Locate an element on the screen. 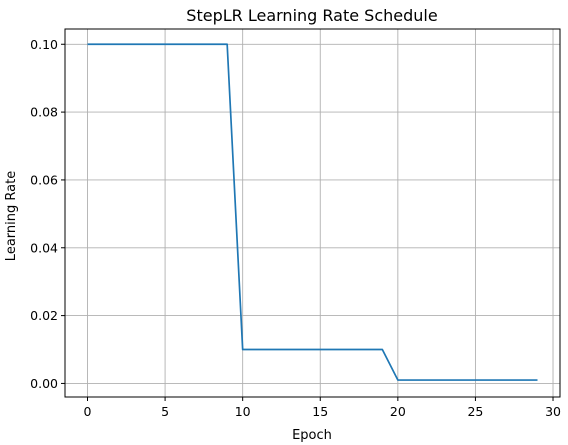 Image resolution: width=568 pixels, height=445 pixels. y-axis-label: Learning Rate is located at coordinates (11, 216).